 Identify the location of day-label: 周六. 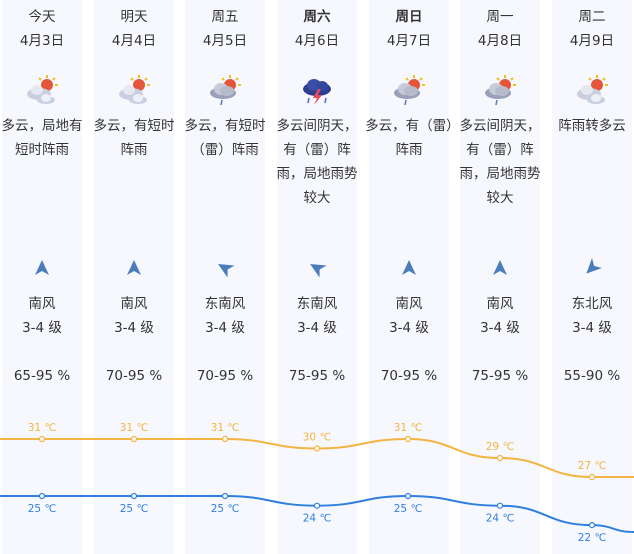
(317, 17).